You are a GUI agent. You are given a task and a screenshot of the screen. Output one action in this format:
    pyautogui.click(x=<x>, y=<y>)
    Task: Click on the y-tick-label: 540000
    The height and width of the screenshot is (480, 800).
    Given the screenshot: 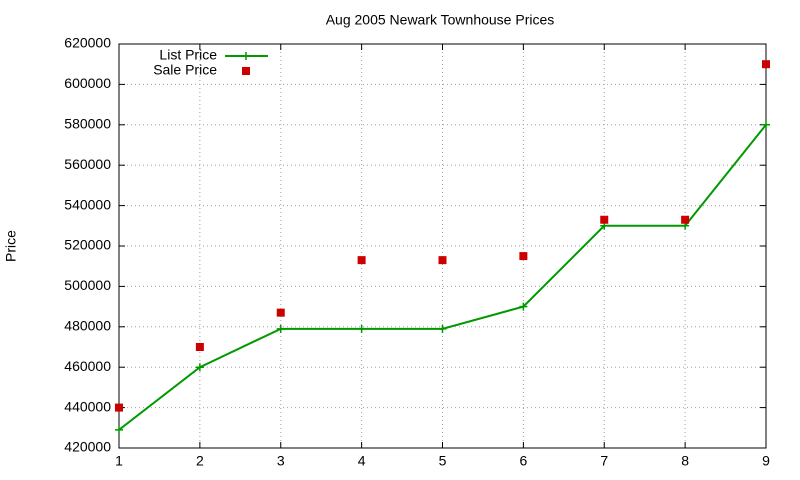 What is the action you would take?
    pyautogui.click(x=87, y=204)
    